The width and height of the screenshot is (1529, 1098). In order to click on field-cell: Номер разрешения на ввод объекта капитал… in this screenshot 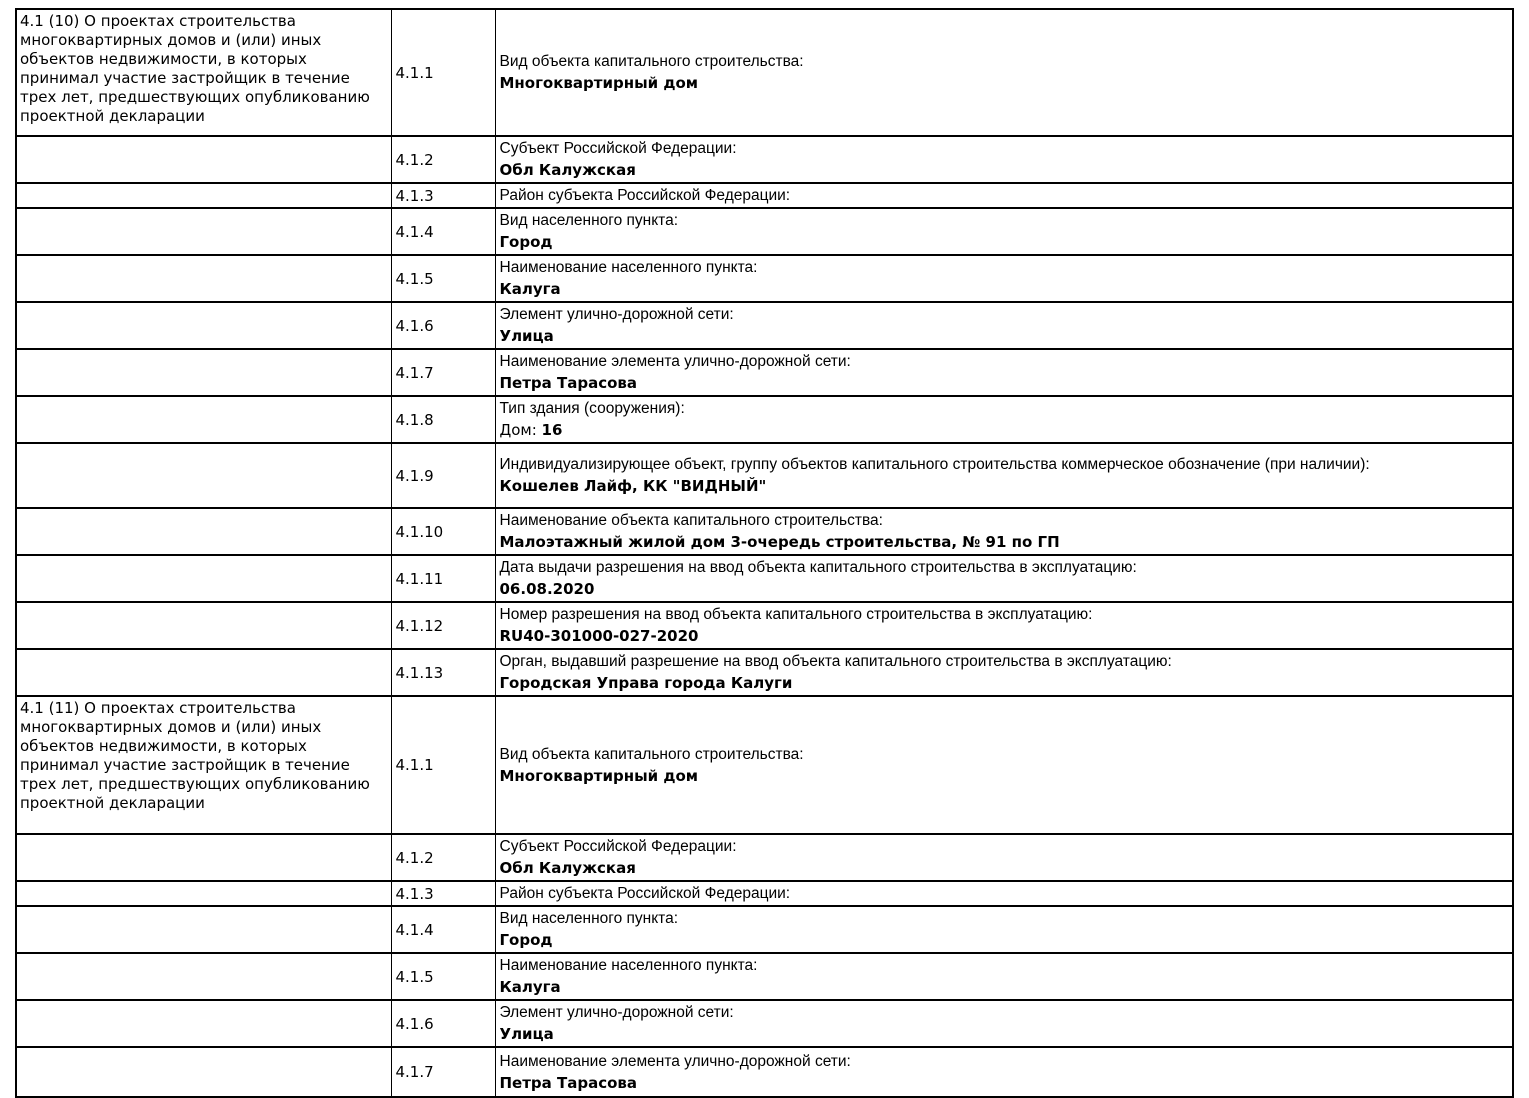, I will do `click(1004, 625)`.